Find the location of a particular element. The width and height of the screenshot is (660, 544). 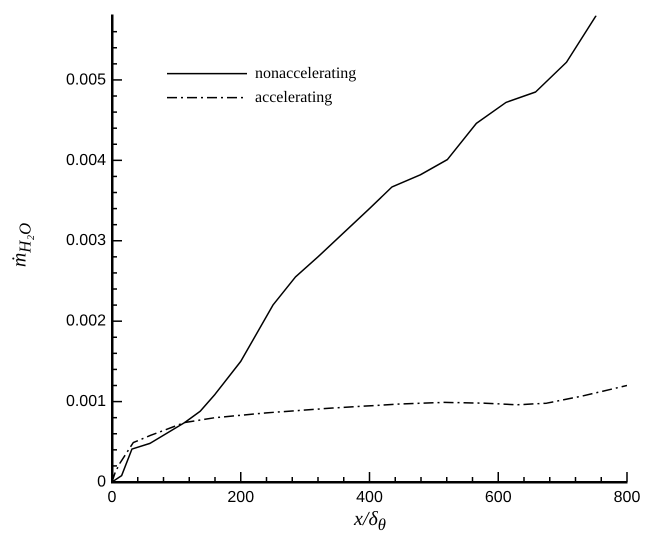

x-tick-label: 400 is located at coordinates (369, 497).